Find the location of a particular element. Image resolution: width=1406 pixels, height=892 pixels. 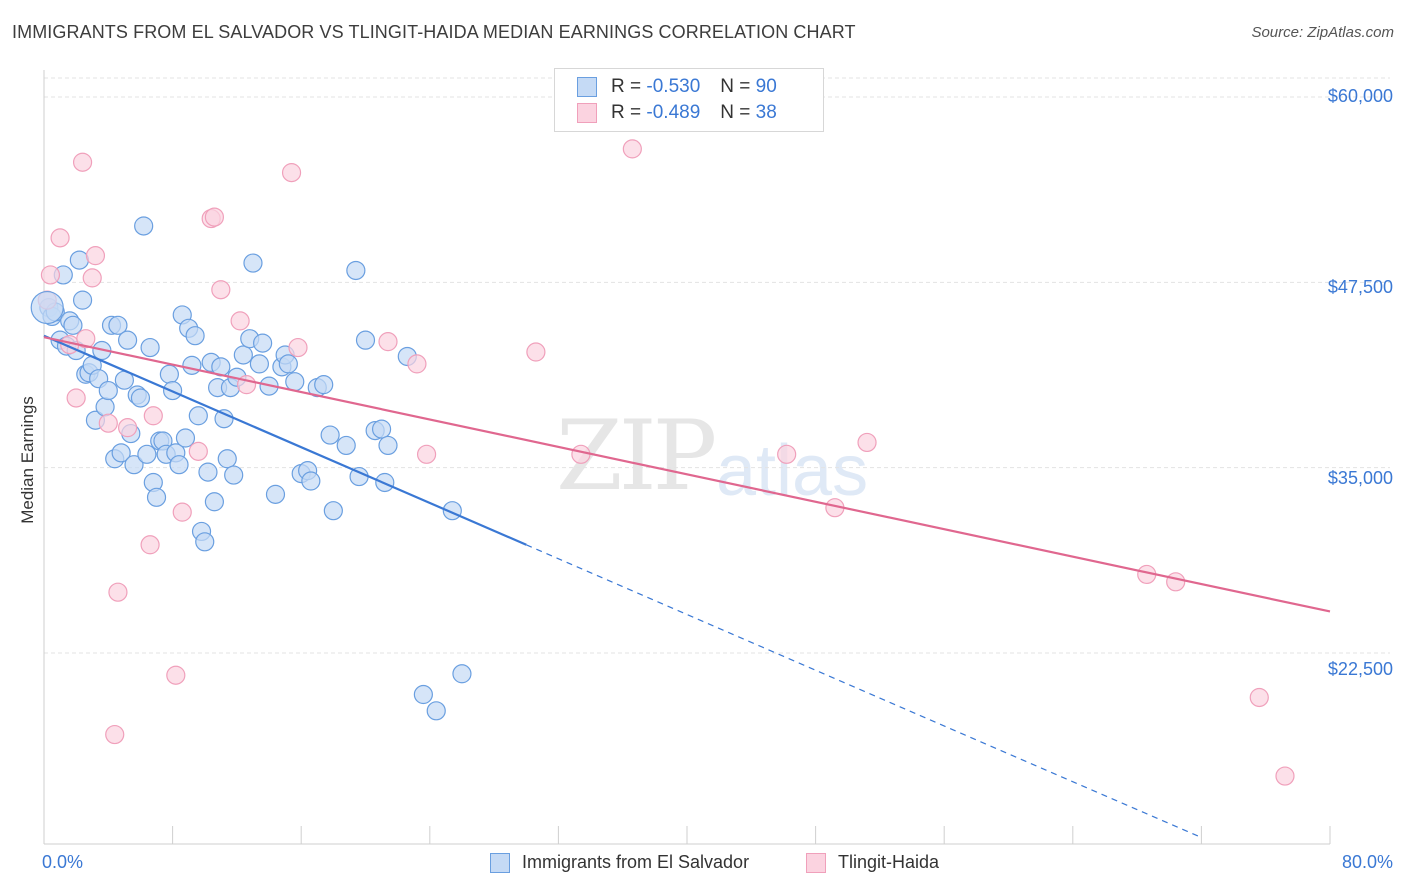

x-axis-min-label: 0.0% is located at coordinates (63, 862).